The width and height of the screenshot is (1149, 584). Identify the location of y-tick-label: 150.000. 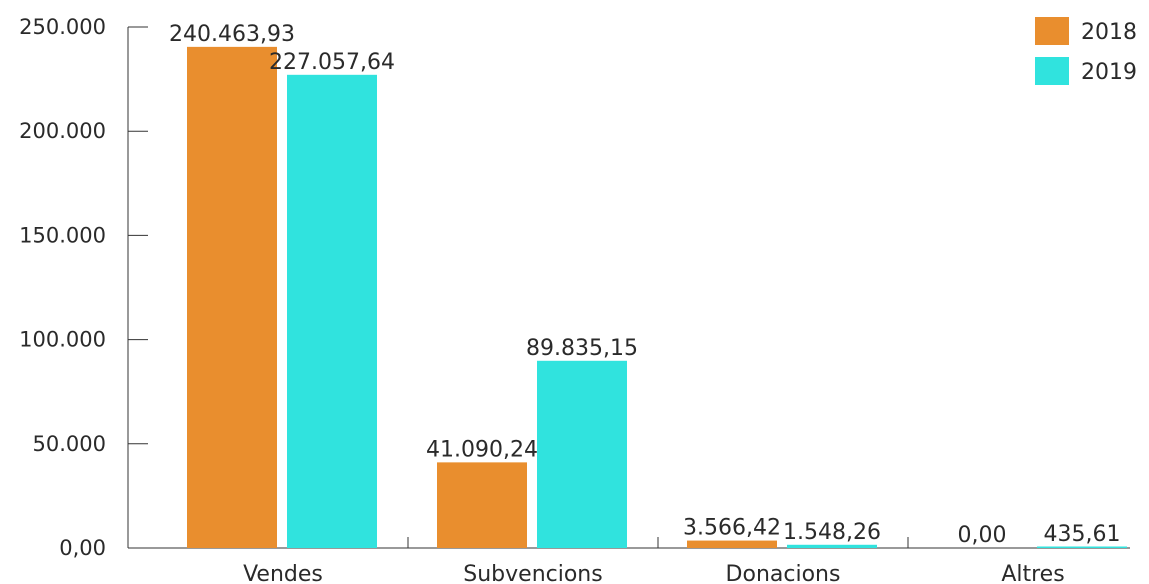
(62, 235).